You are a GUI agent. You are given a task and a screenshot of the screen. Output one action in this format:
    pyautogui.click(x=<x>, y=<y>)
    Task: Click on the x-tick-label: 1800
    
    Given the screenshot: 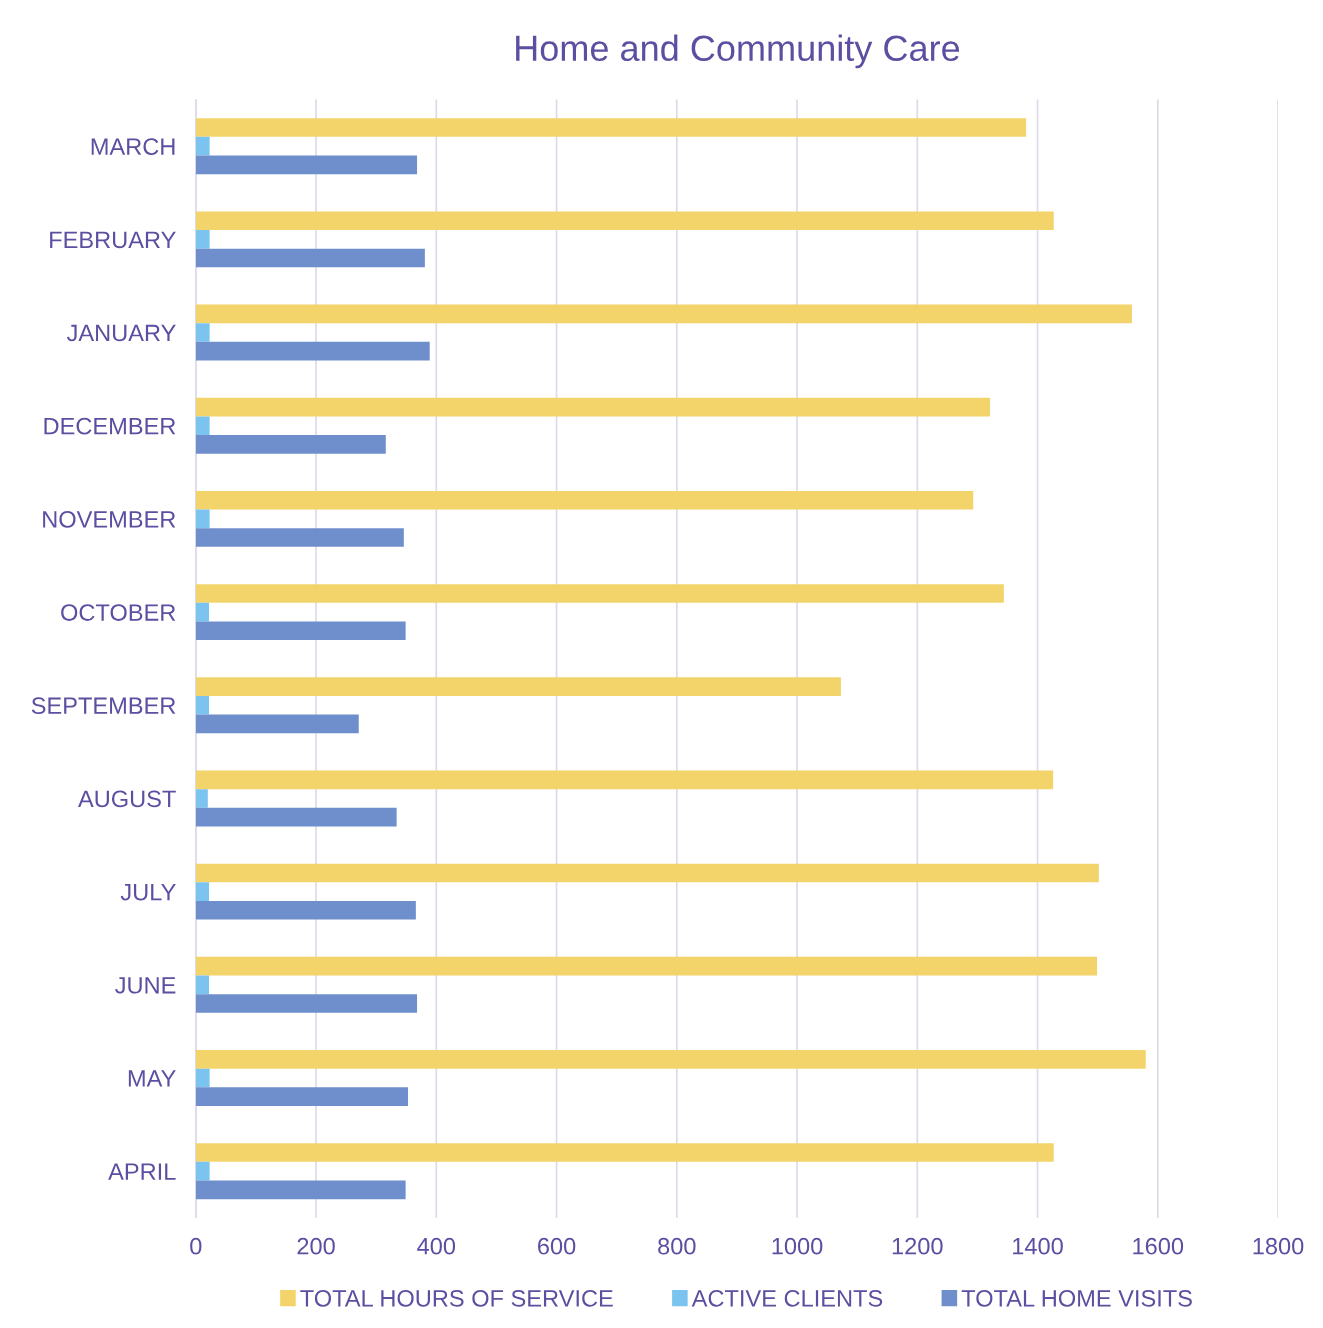 What is the action you would take?
    pyautogui.click(x=1278, y=1246)
    